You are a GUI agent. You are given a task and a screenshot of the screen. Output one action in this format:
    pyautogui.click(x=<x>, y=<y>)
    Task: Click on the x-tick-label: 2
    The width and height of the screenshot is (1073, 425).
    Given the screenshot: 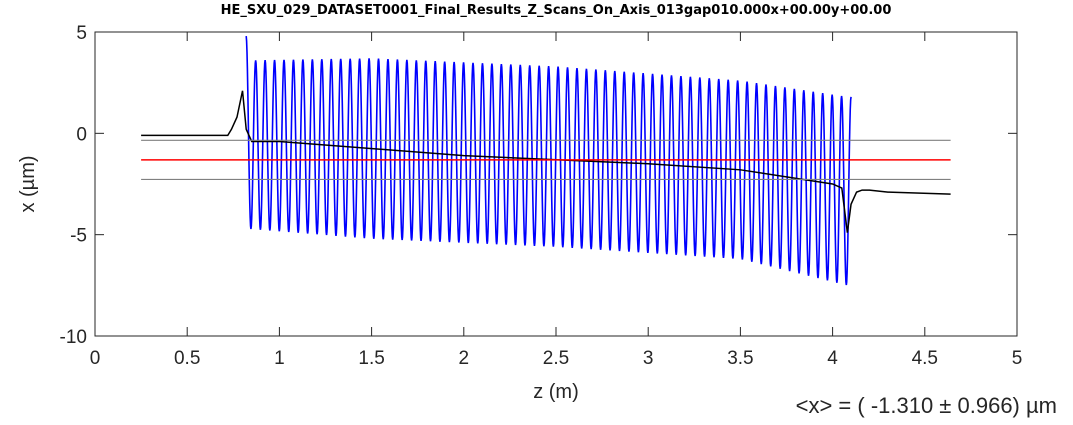 What is the action you would take?
    pyautogui.click(x=464, y=358)
    